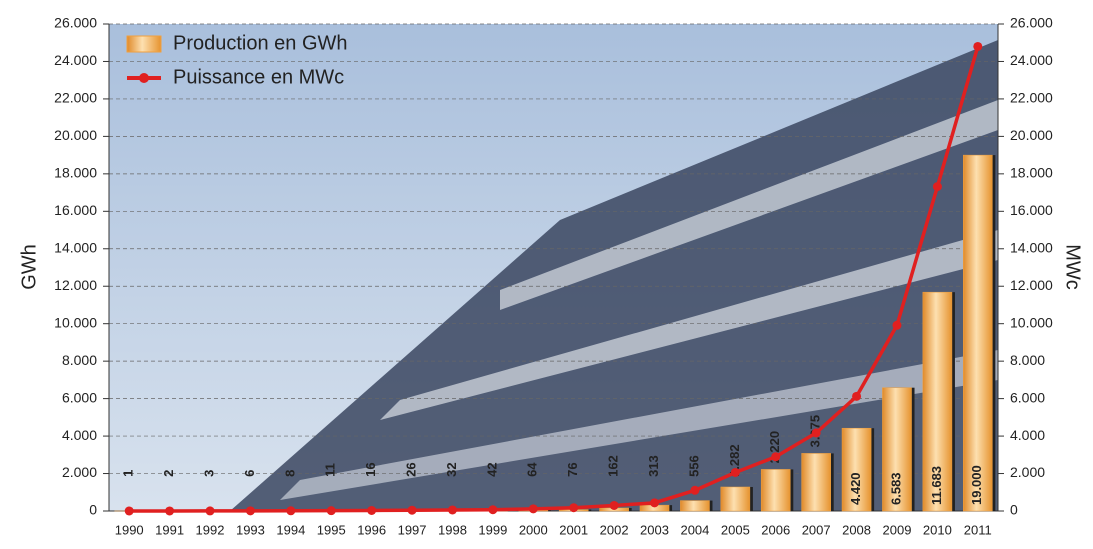 The height and width of the screenshot is (549, 1093). Describe the element at coordinates (75, 247) in the screenshot. I see `y-tick-label: 14.000` at that location.